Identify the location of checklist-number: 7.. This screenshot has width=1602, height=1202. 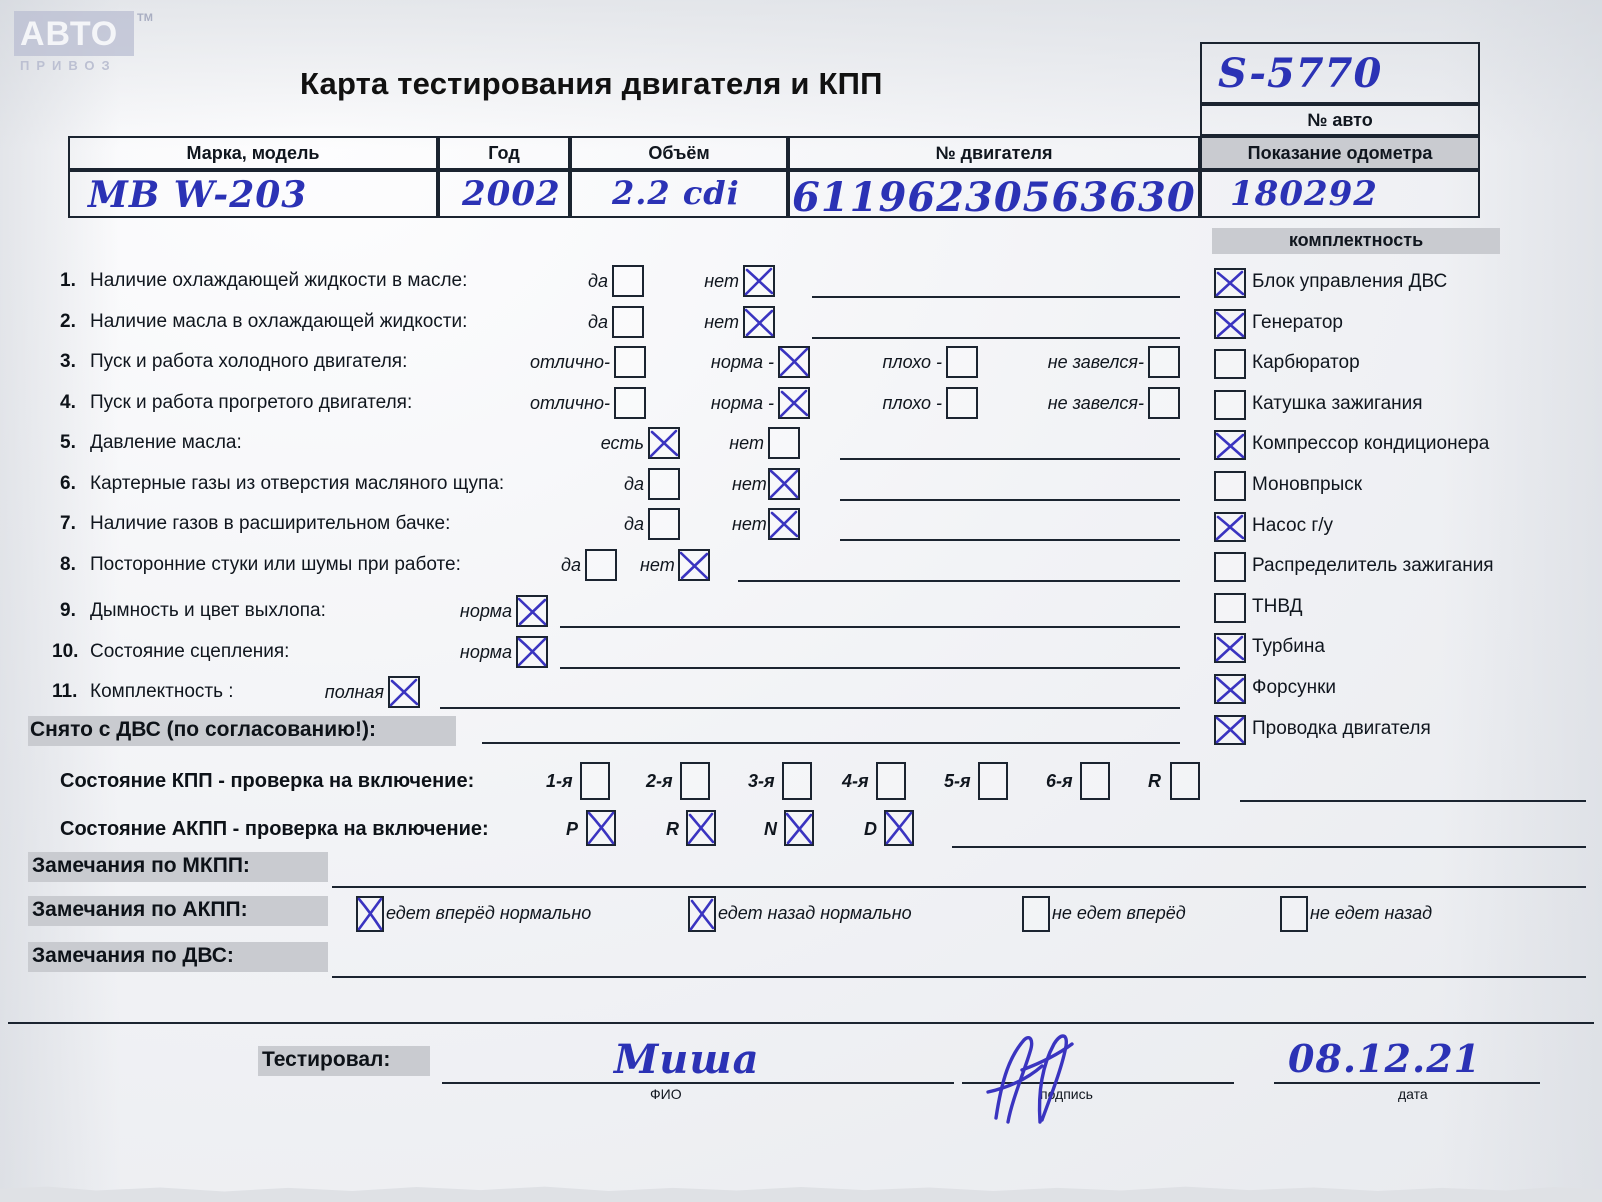
(68, 523).